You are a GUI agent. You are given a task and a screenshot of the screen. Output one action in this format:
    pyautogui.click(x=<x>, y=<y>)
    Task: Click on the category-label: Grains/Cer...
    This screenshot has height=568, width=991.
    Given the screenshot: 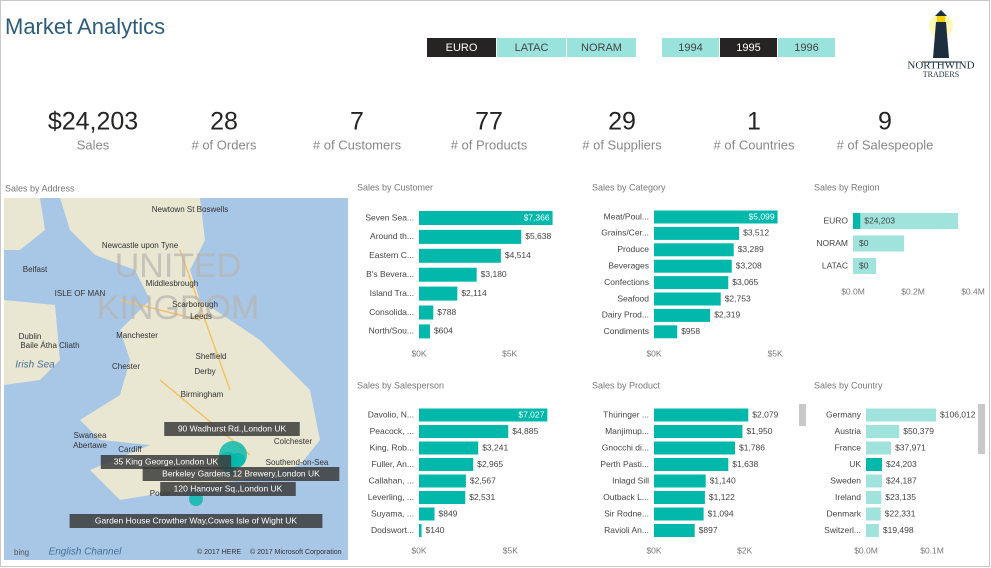 What is the action you would take?
    pyautogui.click(x=625, y=233)
    